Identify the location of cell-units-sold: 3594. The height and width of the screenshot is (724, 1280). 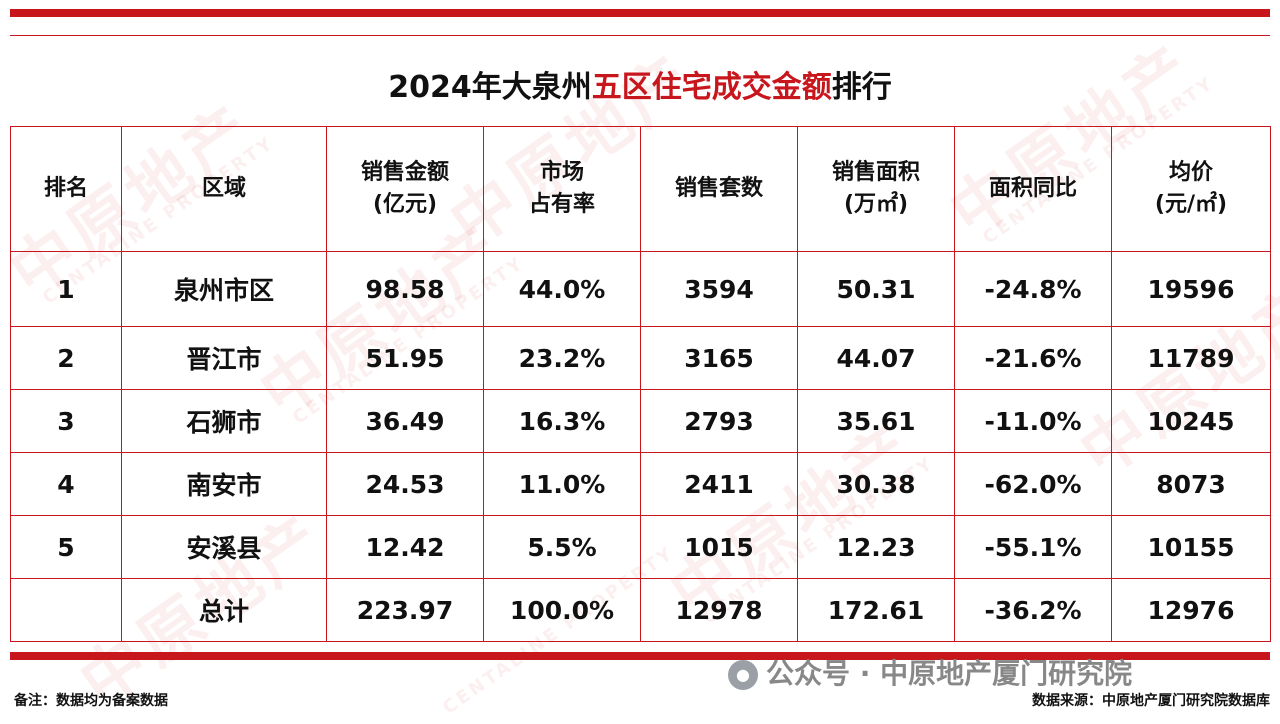
(719, 289).